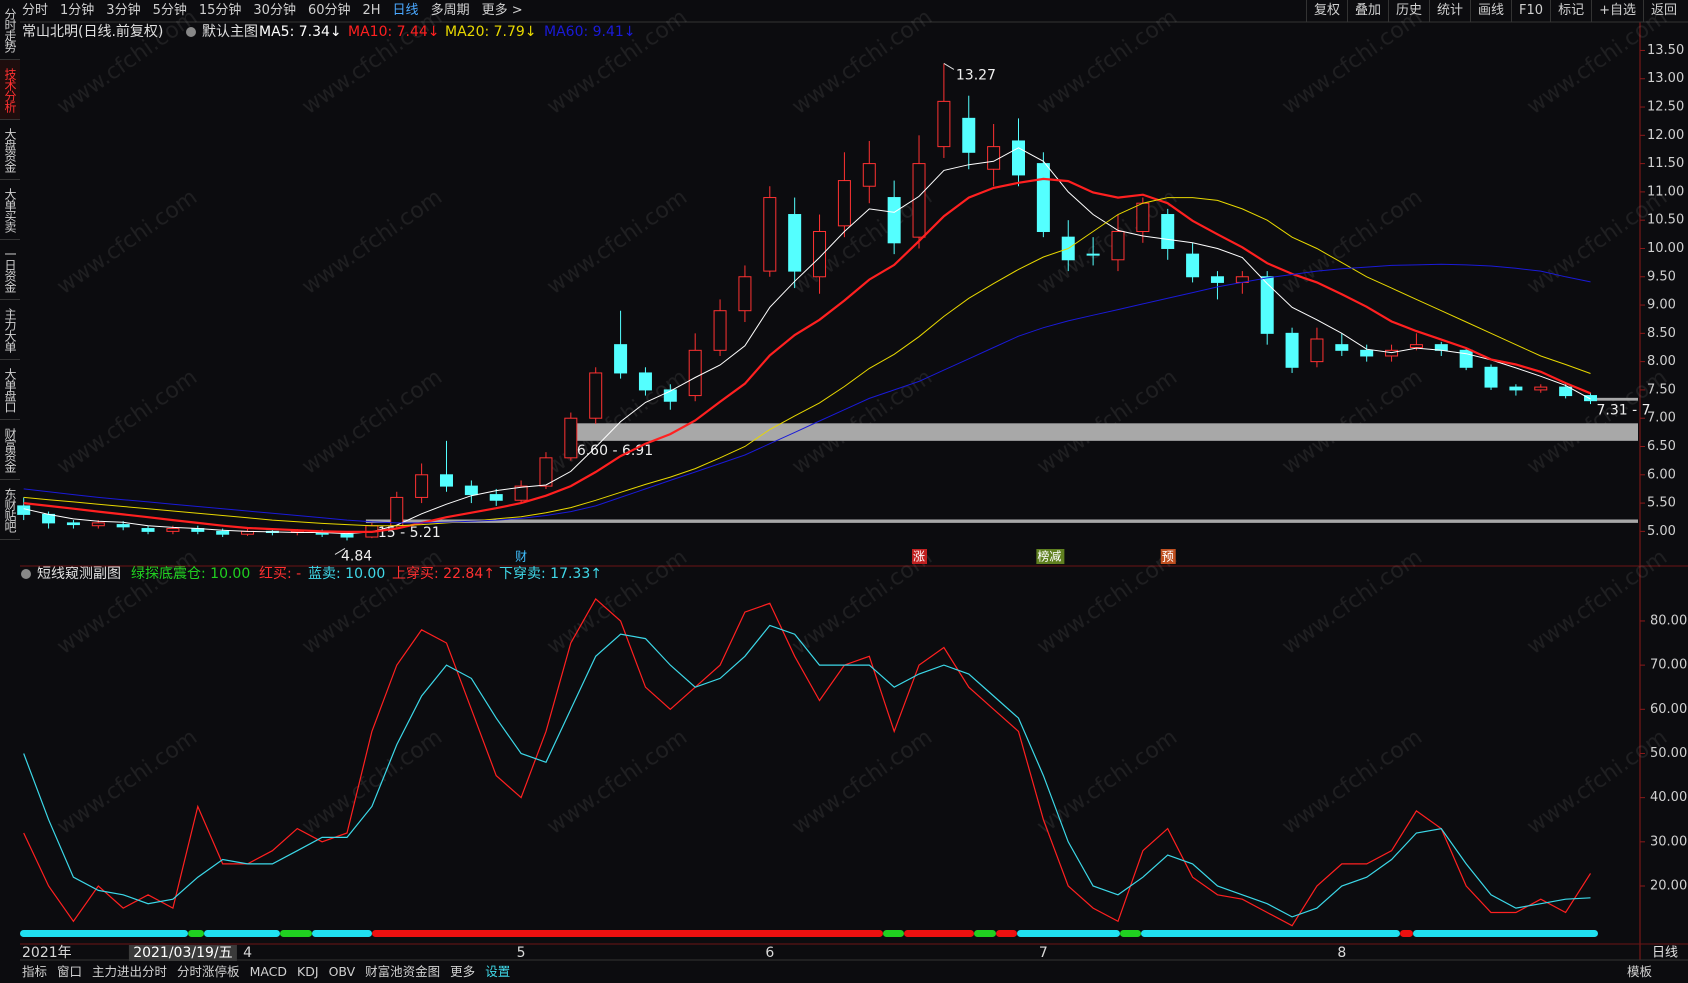 The image size is (1688, 983). I want to click on period-tab: 日线, so click(405, 10).